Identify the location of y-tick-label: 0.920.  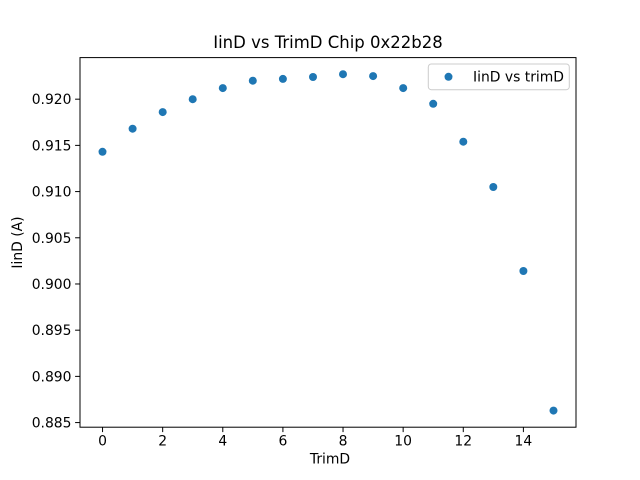
(52, 100).